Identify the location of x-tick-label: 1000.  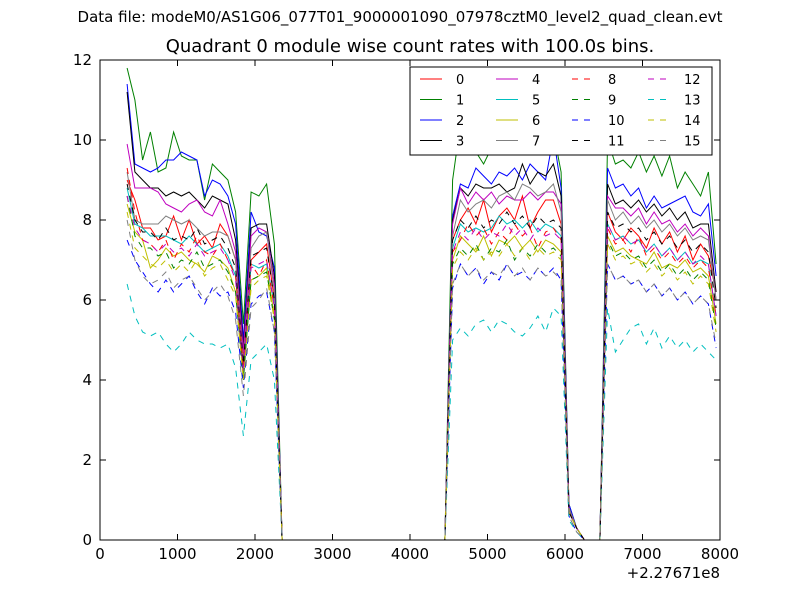
(177, 554).